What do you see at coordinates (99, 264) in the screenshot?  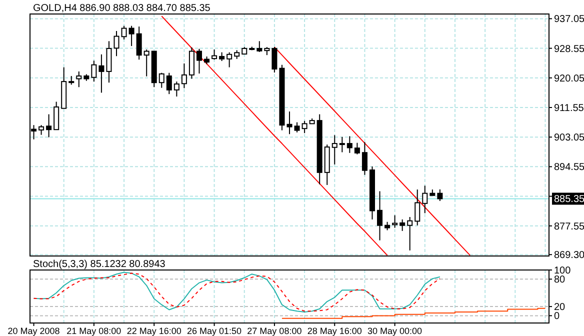 I see `chart-title: Stoch(5,3,3) 85.1232 80.8943` at bounding box center [99, 264].